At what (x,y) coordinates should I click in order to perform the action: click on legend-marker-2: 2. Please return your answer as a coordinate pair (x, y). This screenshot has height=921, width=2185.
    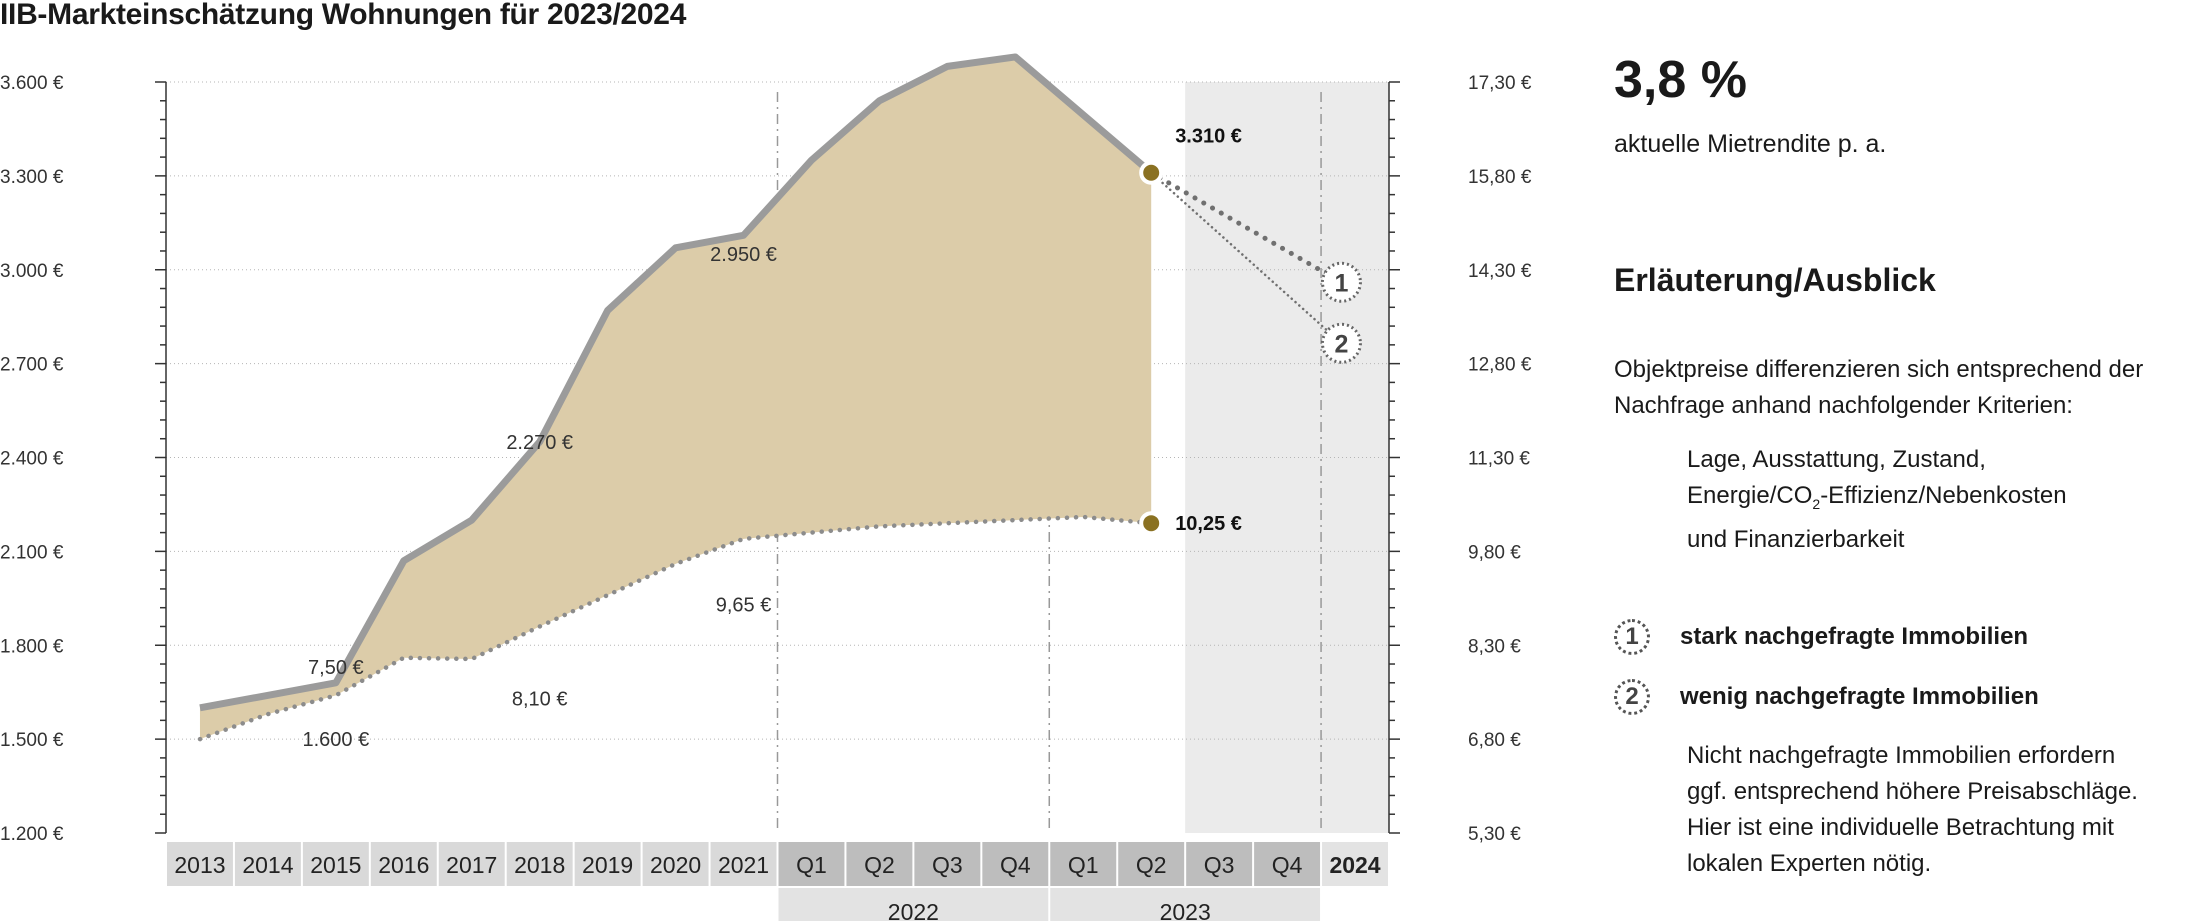
    Looking at the image, I should click on (1632, 697).